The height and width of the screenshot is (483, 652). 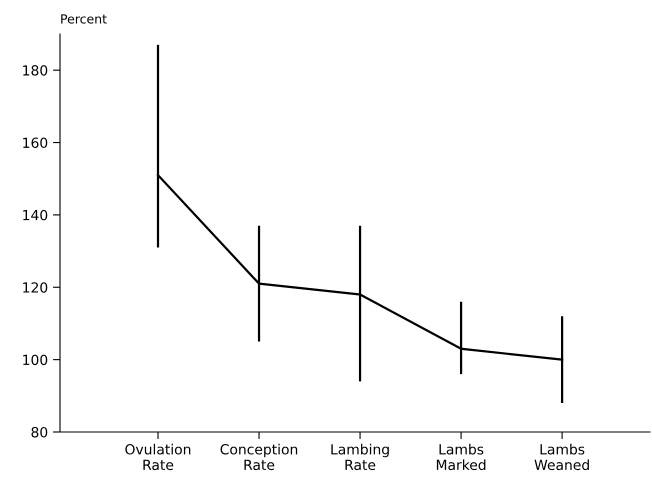 I want to click on y-tick-label: 140, so click(x=35, y=215).